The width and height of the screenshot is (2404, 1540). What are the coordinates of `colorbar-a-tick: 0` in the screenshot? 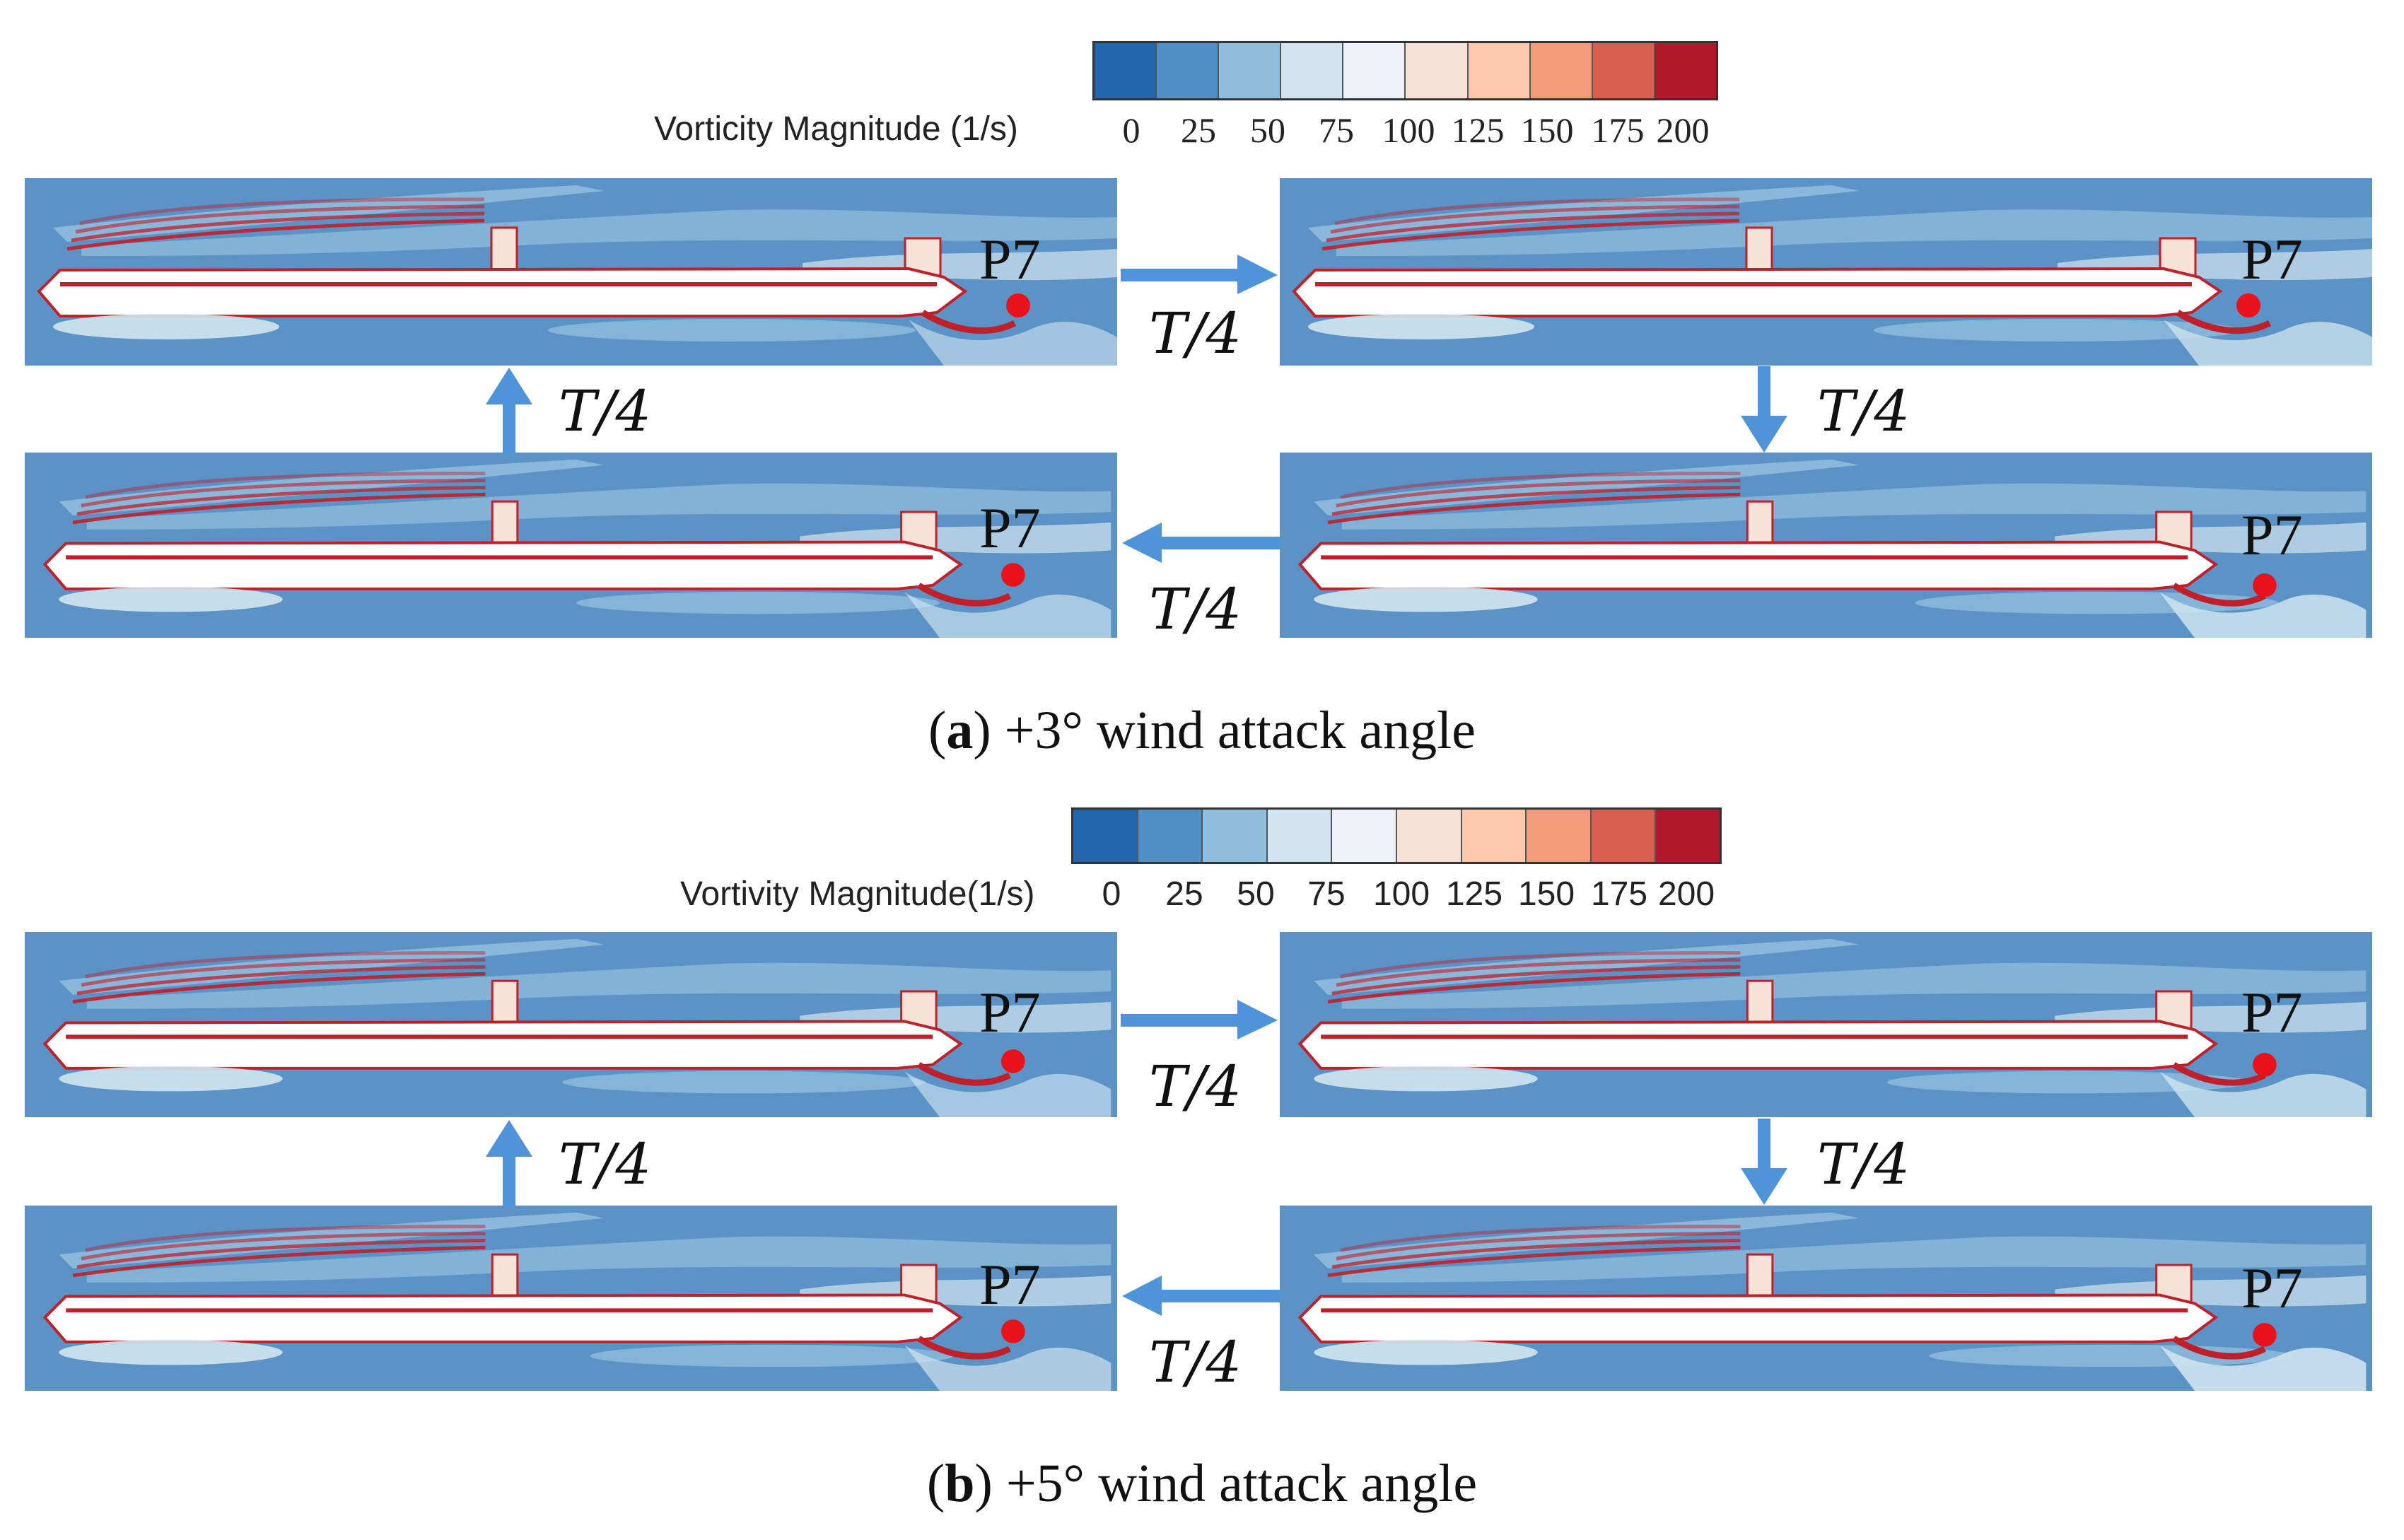 It's located at (1131, 130).